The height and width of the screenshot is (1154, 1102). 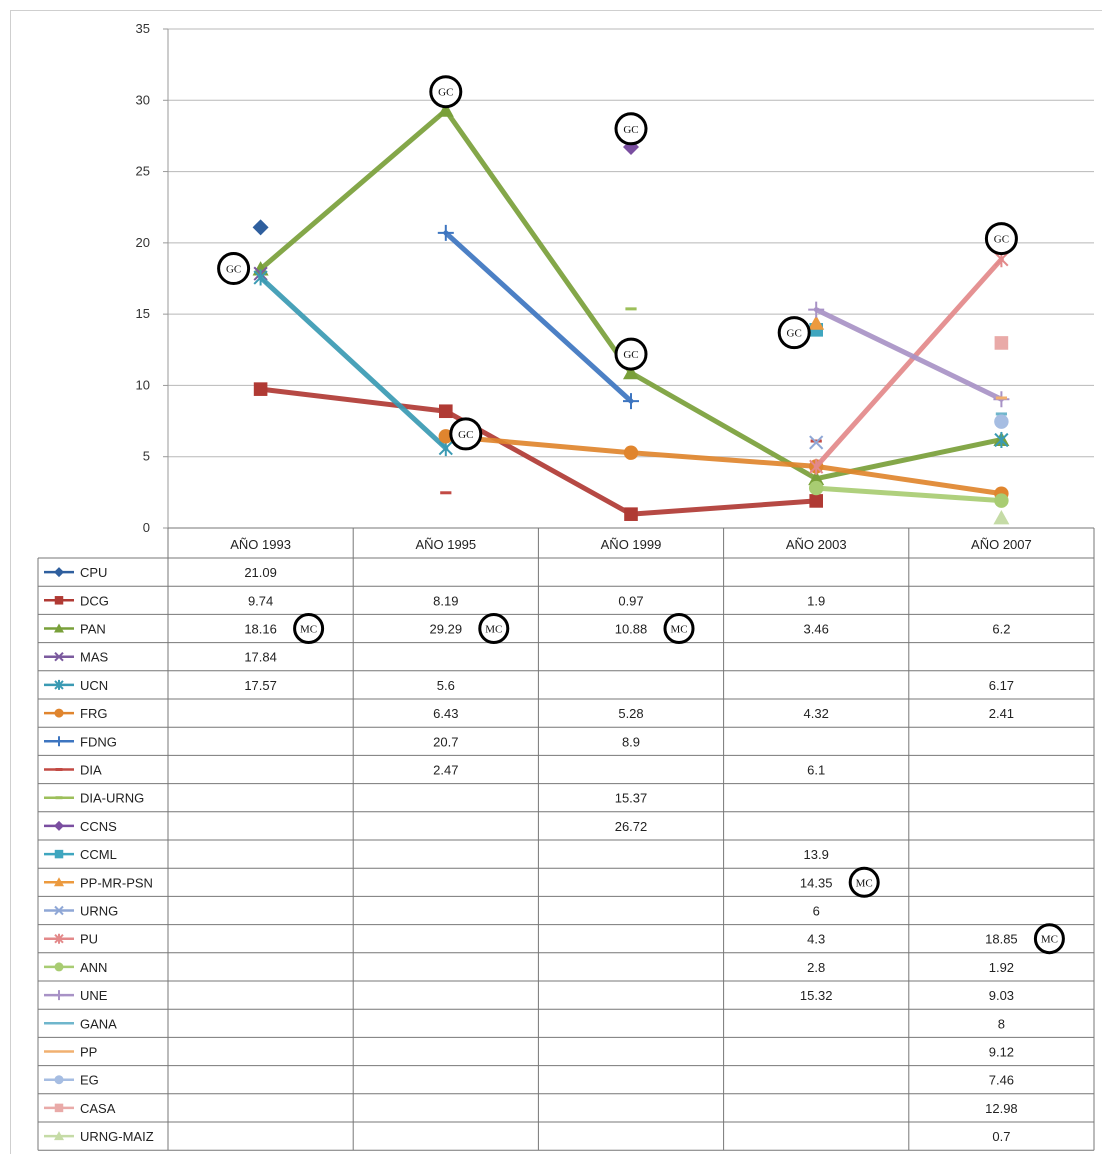 I want to click on table-cell-value: 15.37, so click(x=631, y=798).